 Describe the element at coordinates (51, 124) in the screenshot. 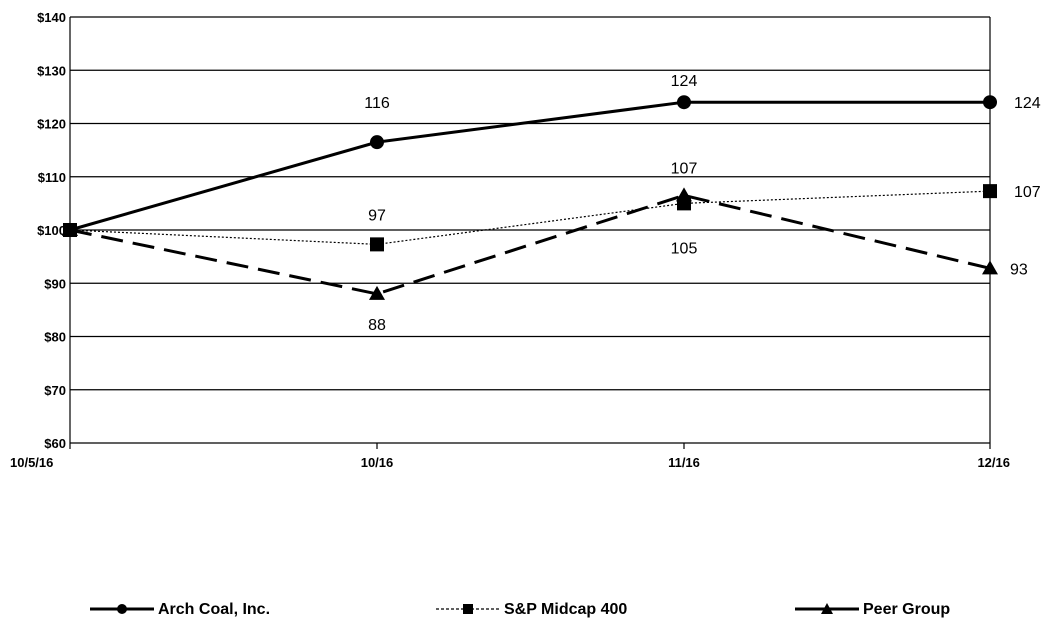

I see `y-tick-label: $120` at that location.